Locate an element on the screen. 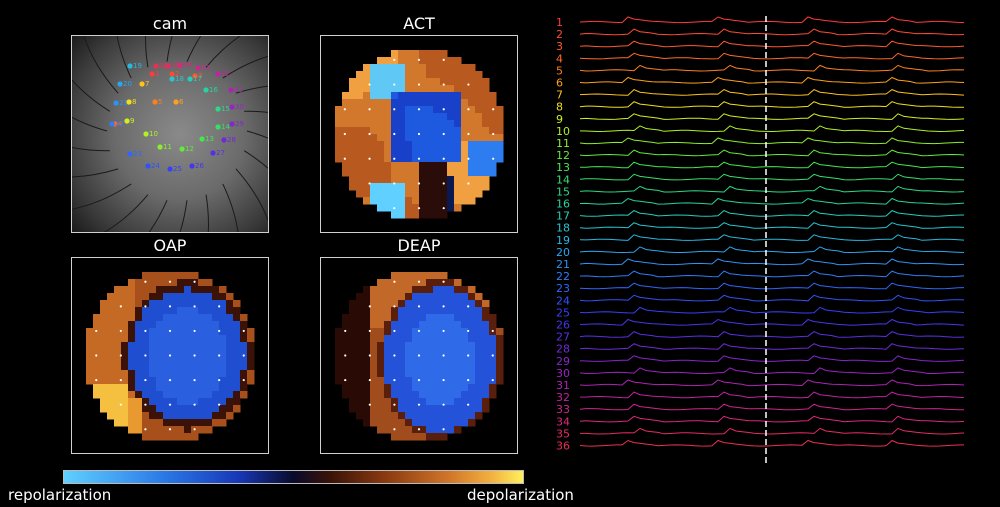  channel-label: 6 is located at coordinates (559, 83).